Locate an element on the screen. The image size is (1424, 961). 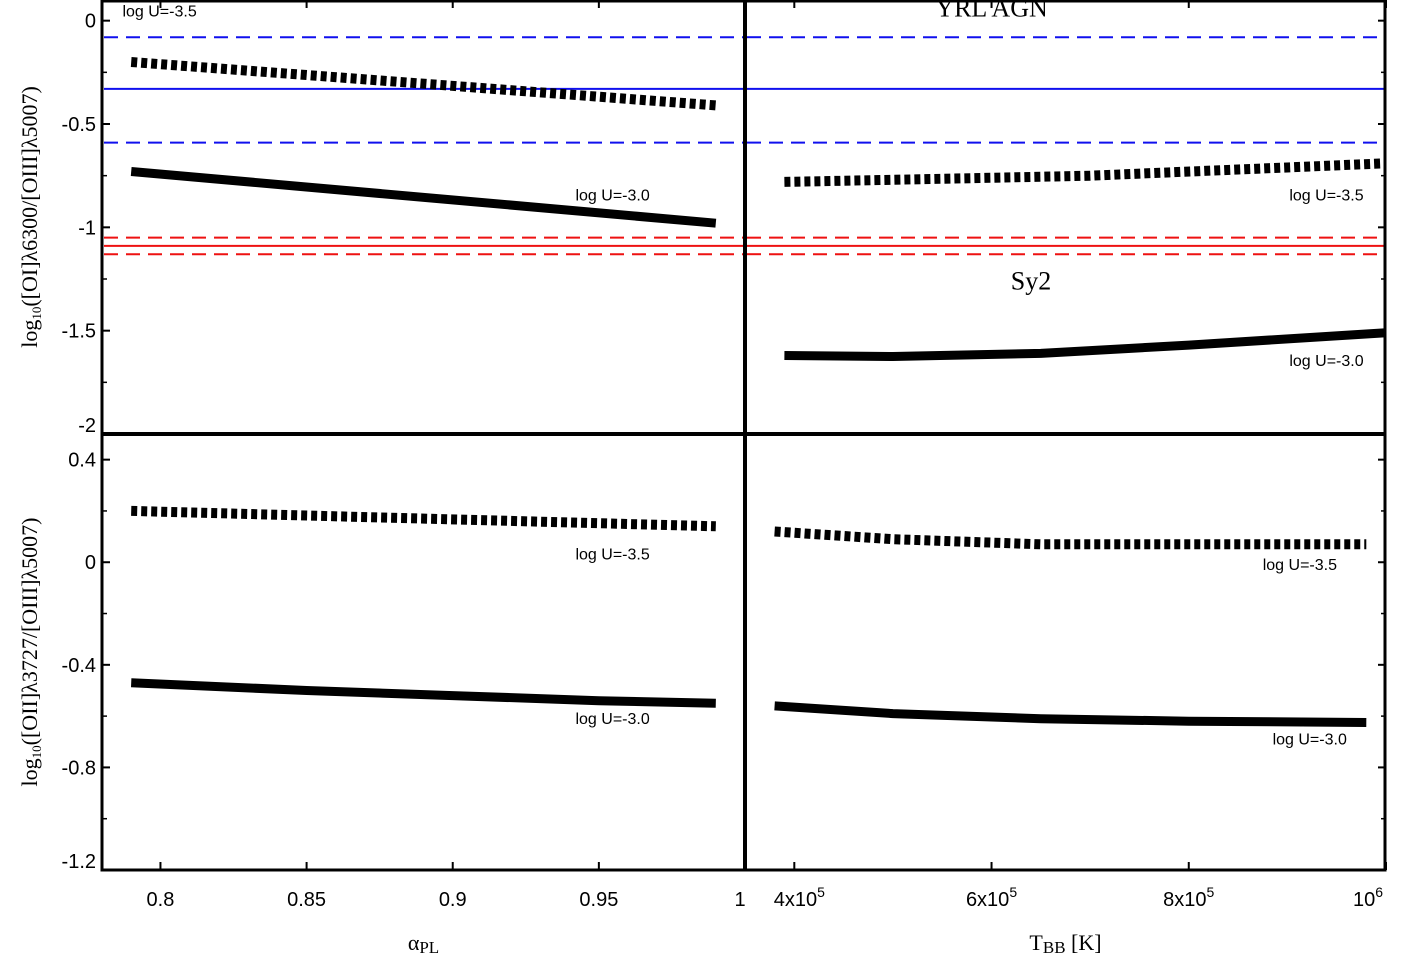
x-tick-label: 106 is located at coordinates (1368, 897).